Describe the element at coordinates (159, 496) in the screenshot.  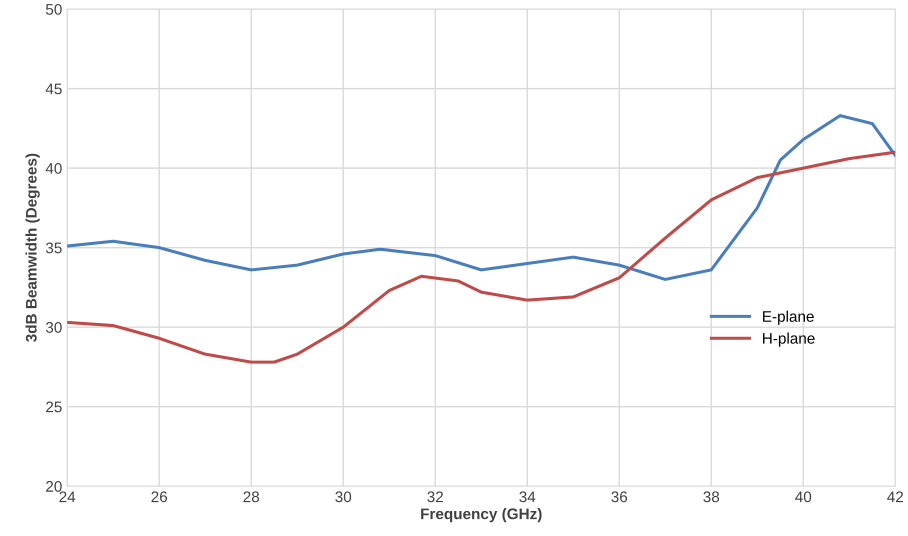
I see `x-tick-label: 26` at that location.